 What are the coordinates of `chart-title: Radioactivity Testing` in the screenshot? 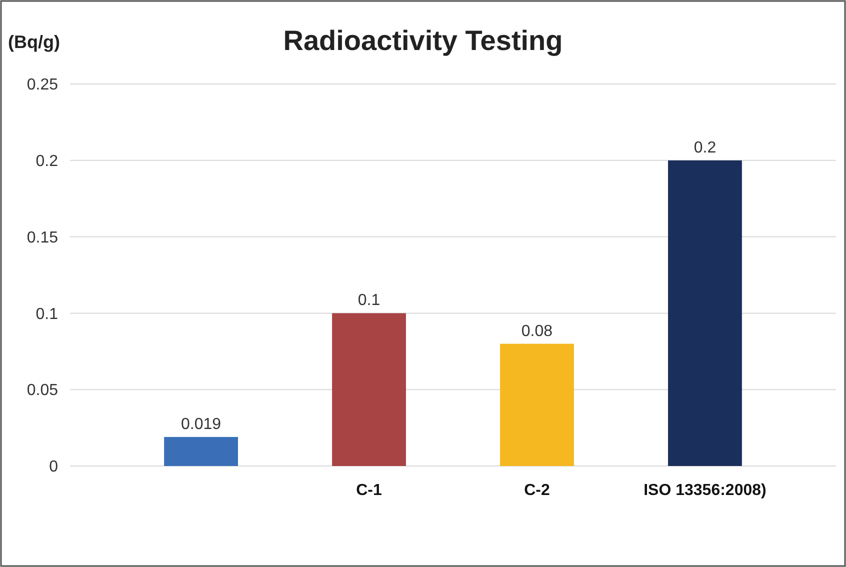 It's located at (423, 40).